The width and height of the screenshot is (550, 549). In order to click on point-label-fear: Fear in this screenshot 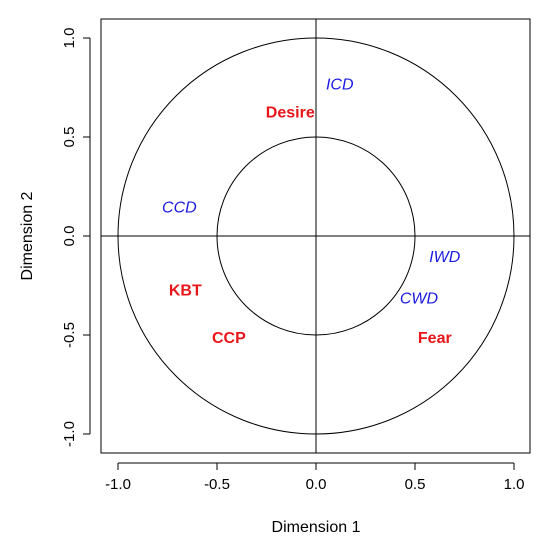, I will do `click(435, 338)`.